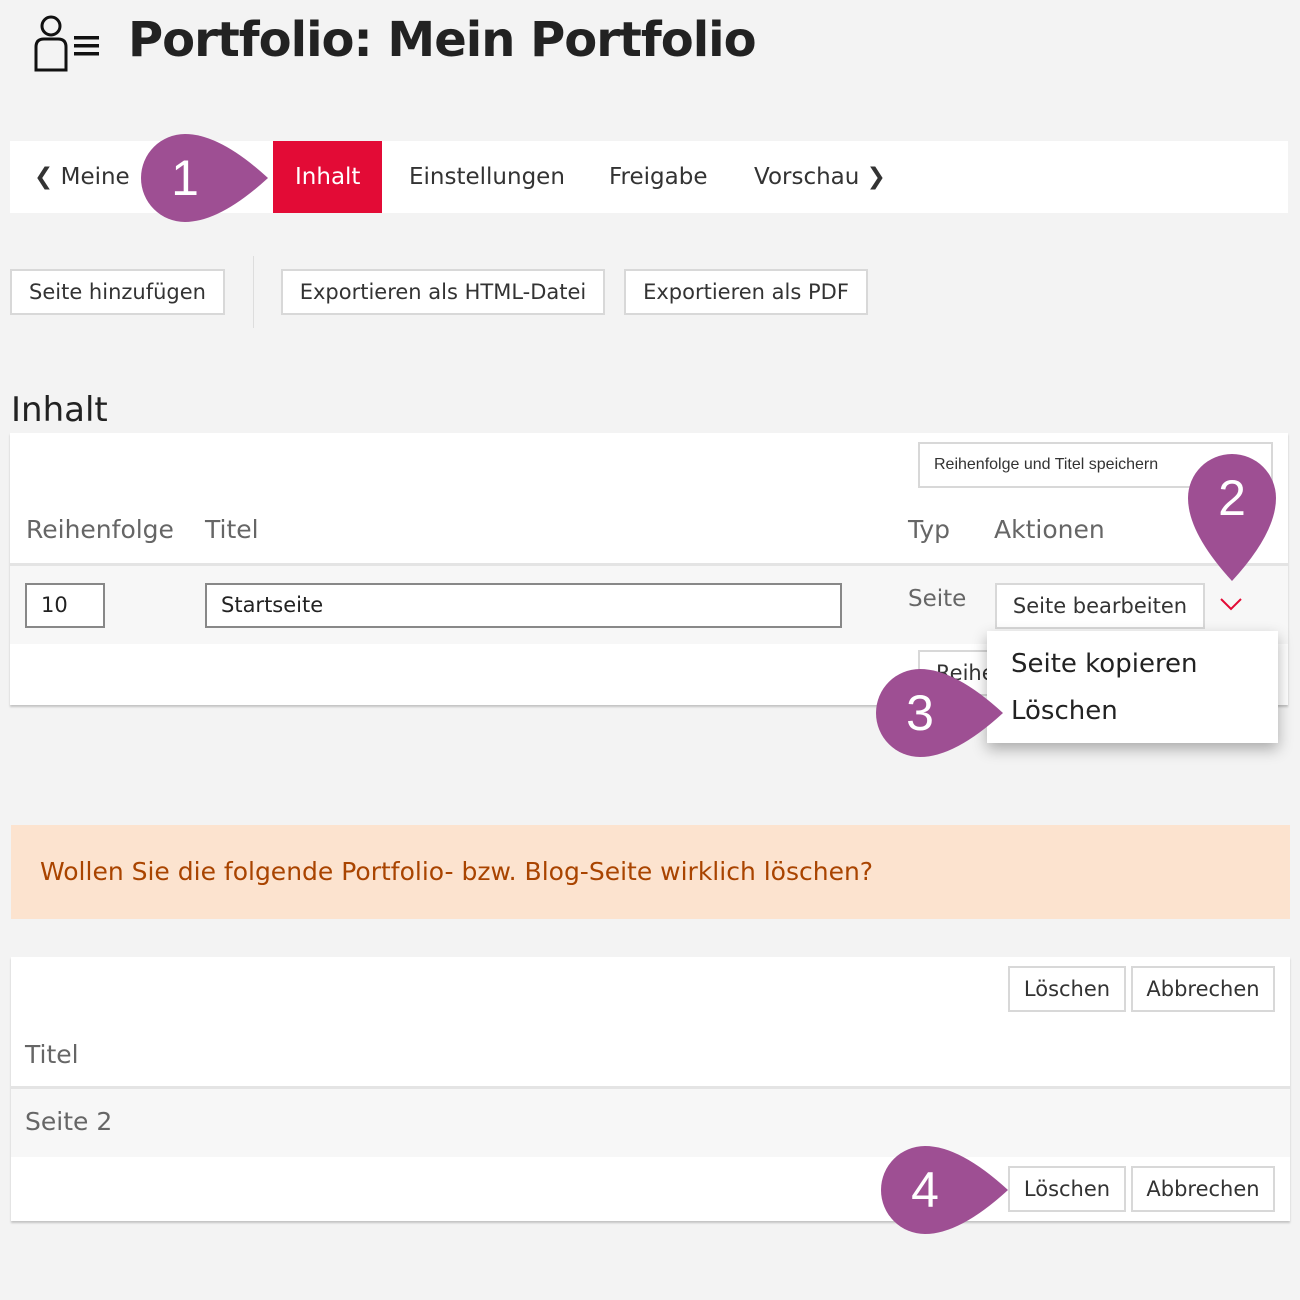  Describe the element at coordinates (65, 605) in the screenshot. I see `order-input: 10` at that location.